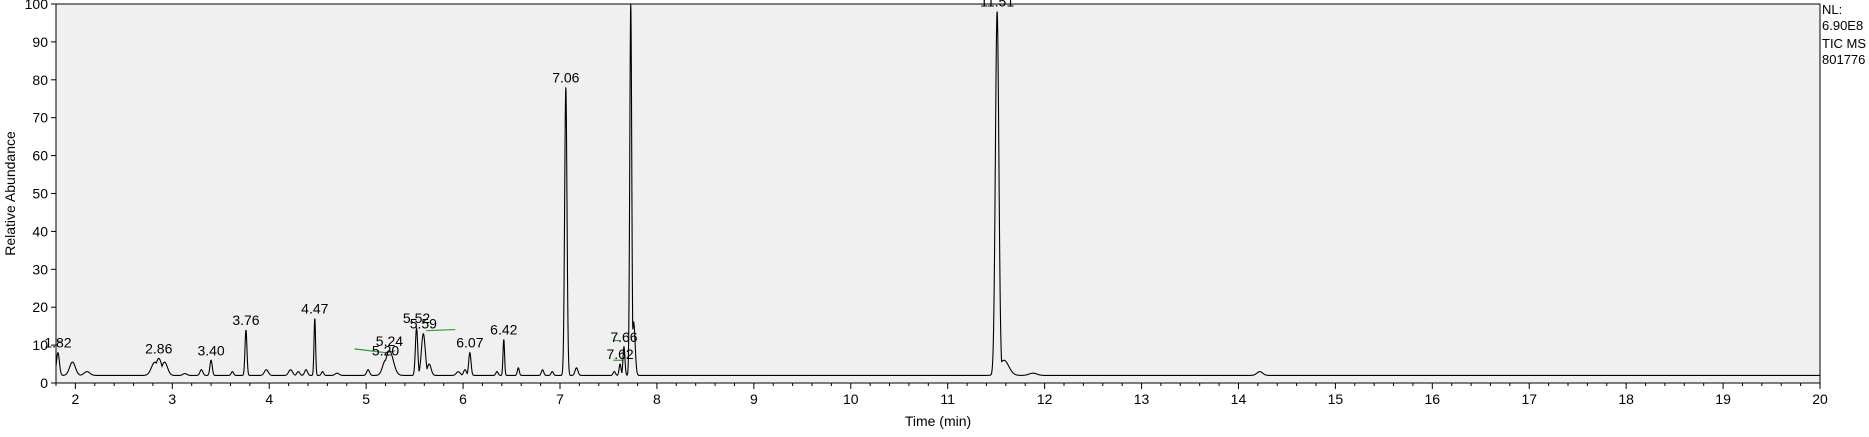 The image size is (1869, 437). I want to click on y-tick-label: 10, so click(40, 345).